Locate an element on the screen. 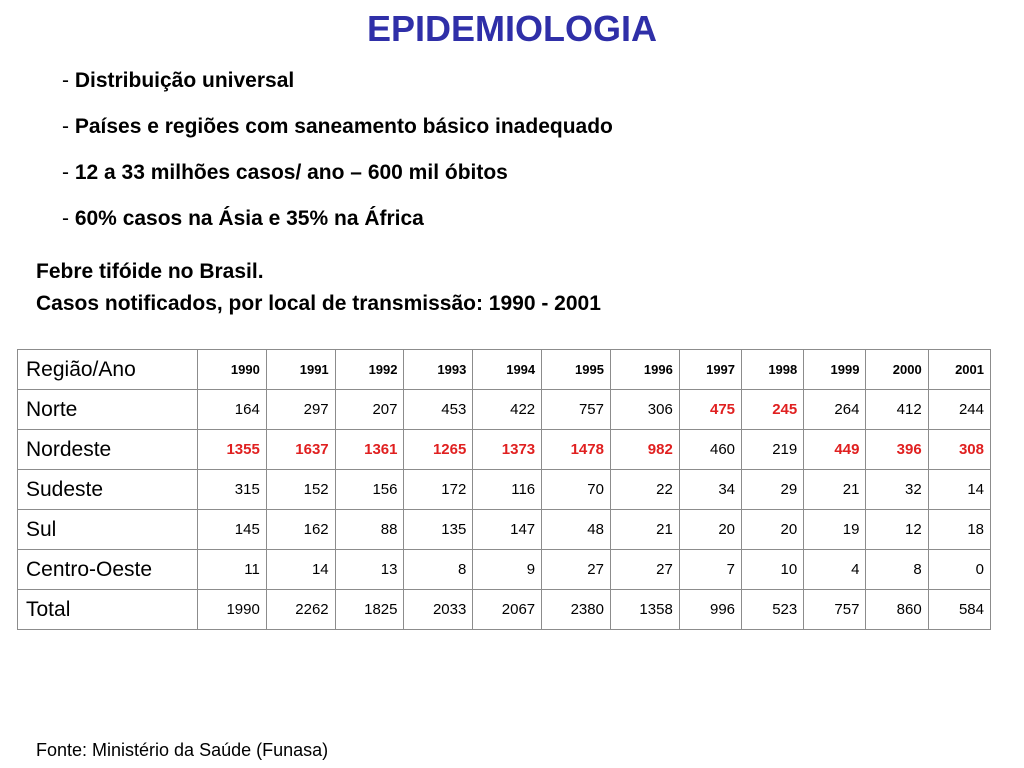 This screenshot has width=1024, height=768. value-cell: 10 is located at coordinates (773, 569).